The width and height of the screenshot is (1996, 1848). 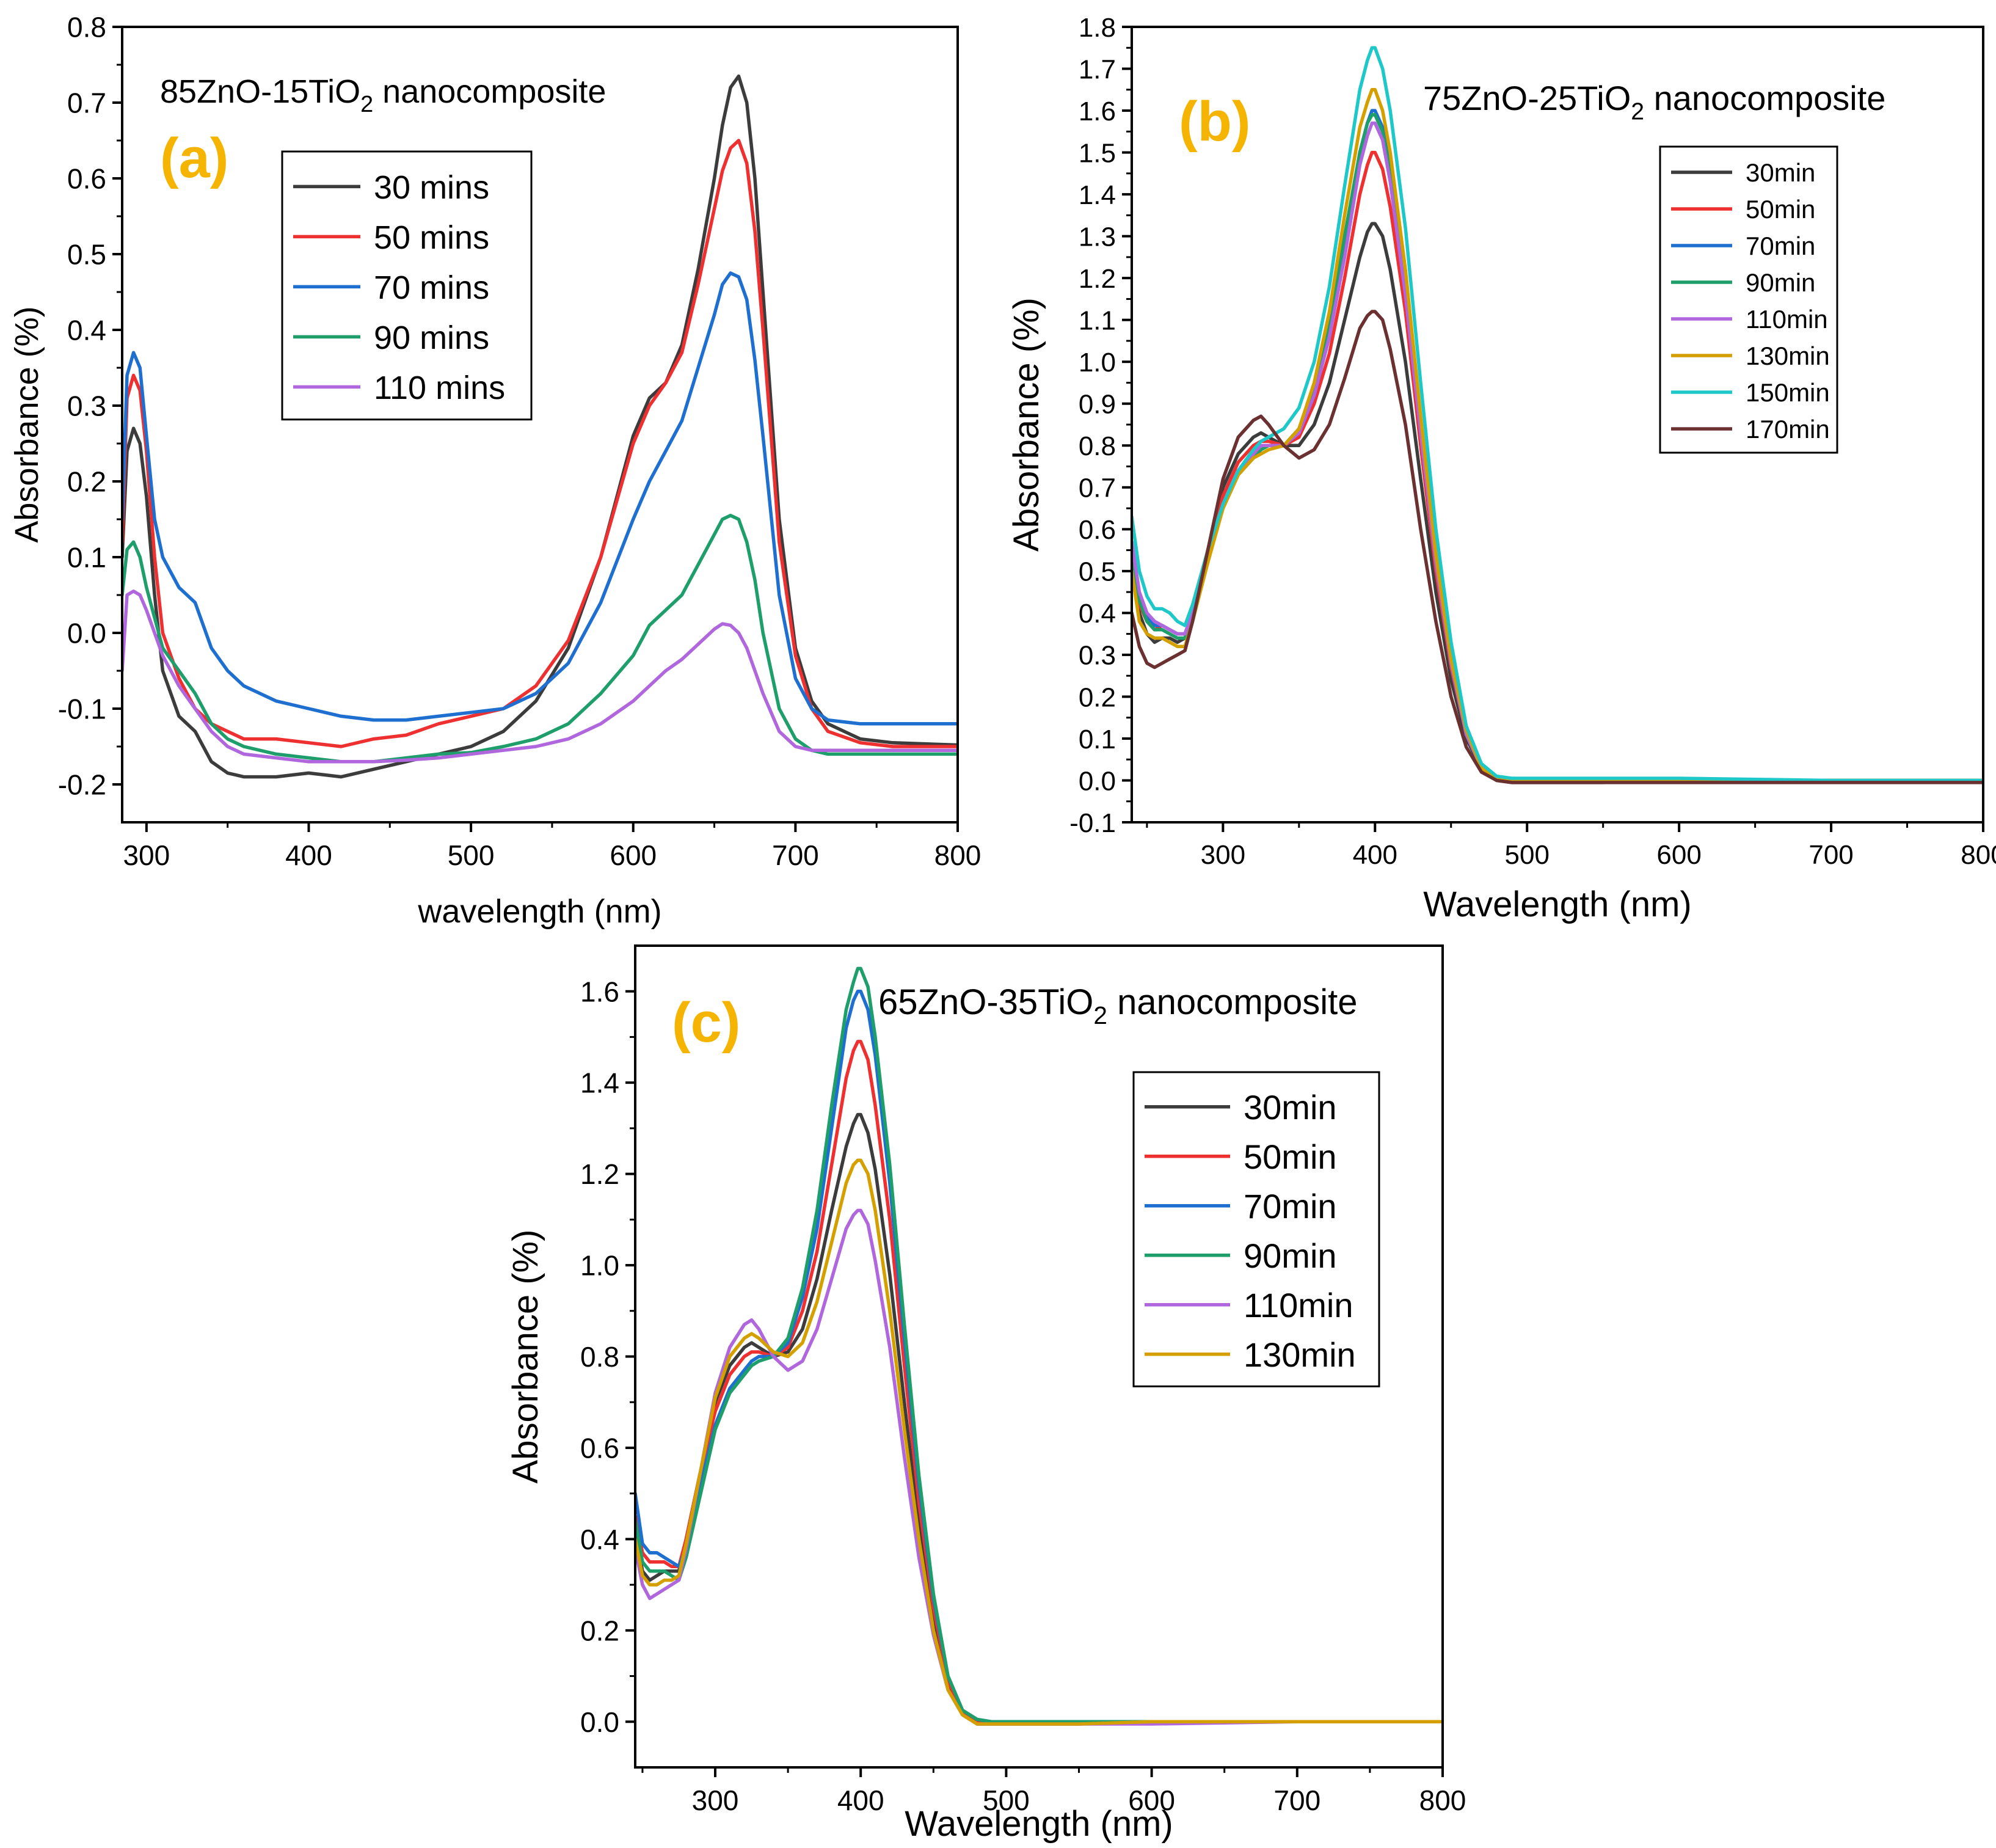 I want to click on legend: 30min 50min 70min 90min 110min 130min, so click(x=1256, y=1229).